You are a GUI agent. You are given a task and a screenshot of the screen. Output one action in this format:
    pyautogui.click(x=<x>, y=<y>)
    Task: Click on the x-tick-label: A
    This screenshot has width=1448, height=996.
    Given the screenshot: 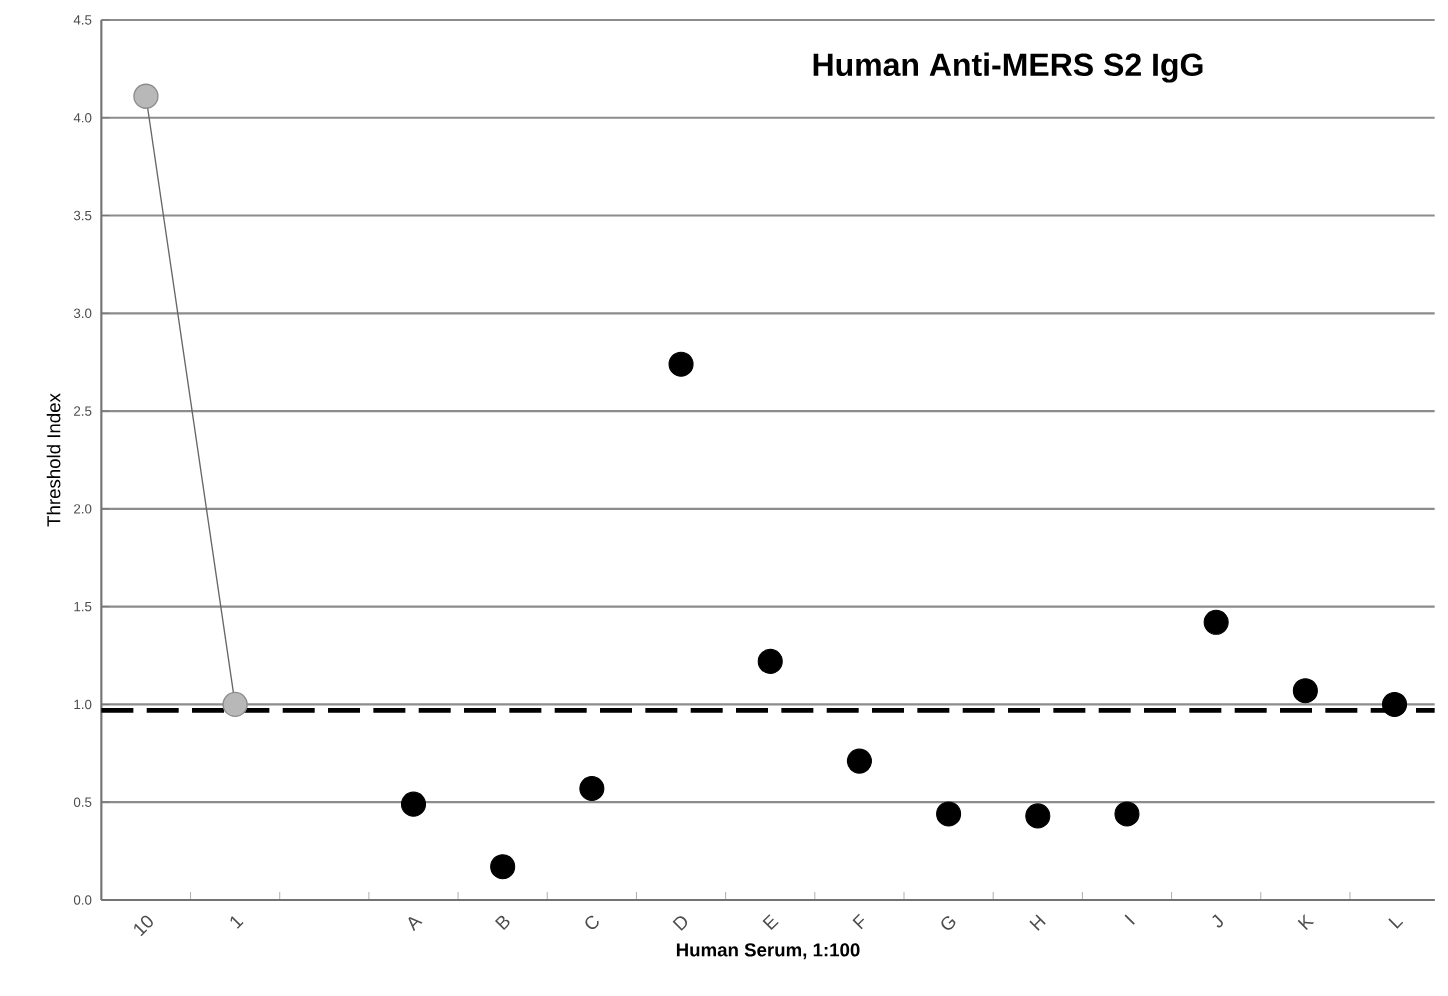 What is the action you would take?
    pyautogui.click(x=415, y=924)
    